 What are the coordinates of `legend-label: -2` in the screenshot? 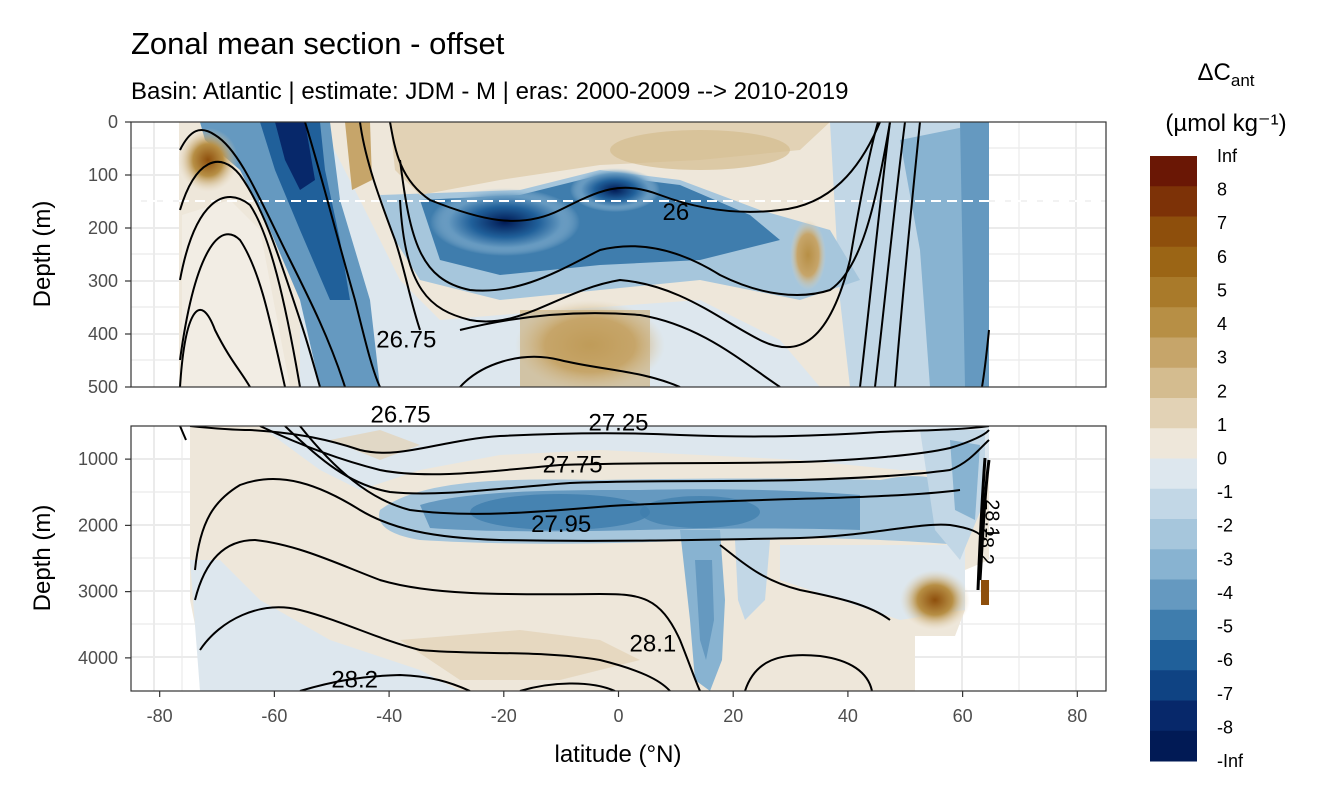 It's located at (1225, 526).